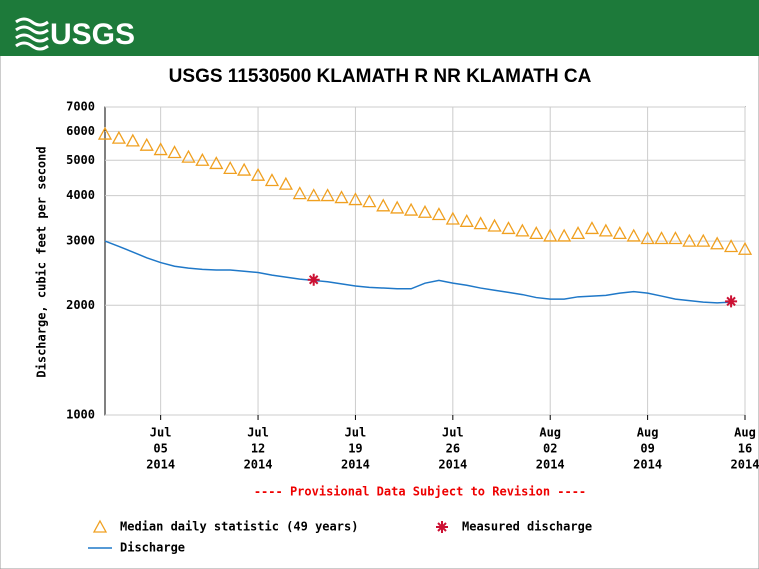 The image size is (759, 569). I want to click on legend-label: Measured discharge, so click(527, 527).